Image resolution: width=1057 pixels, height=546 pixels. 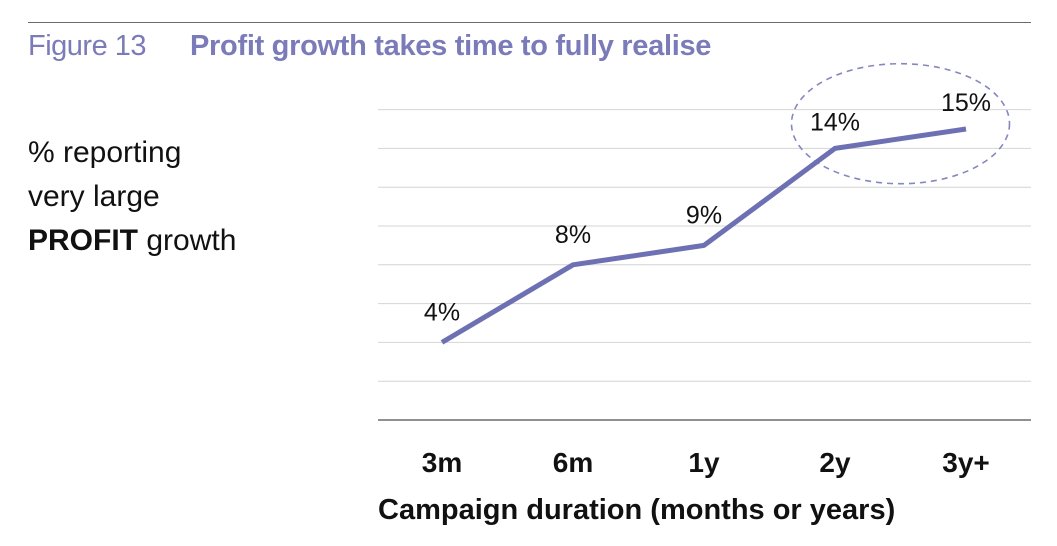 I want to click on data-label: 4%, so click(x=442, y=312).